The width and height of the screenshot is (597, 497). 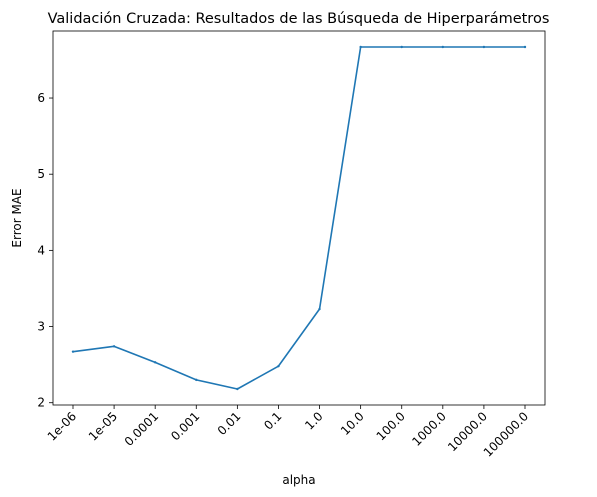 What do you see at coordinates (391, 426) in the screenshot?
I see `x-tick-label: 100.0` at bounding box center [391, 426].